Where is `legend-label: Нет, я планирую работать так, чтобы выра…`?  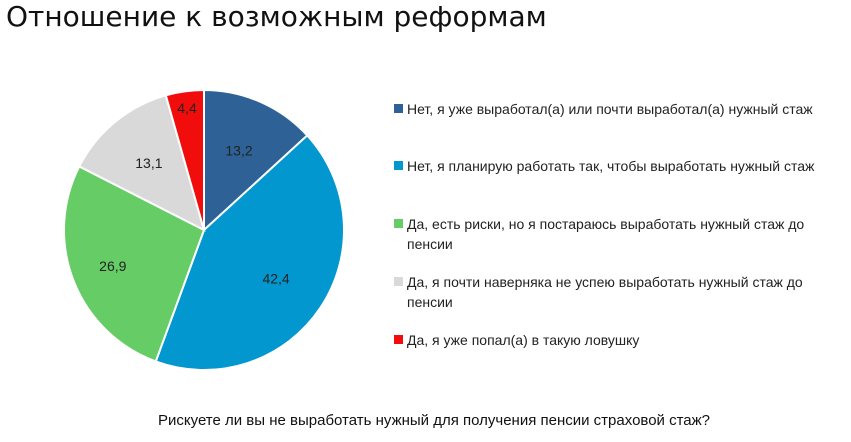 legend-label: Нет, я планирую работать так, чтобы выра… is located at coordinates (611, 166).